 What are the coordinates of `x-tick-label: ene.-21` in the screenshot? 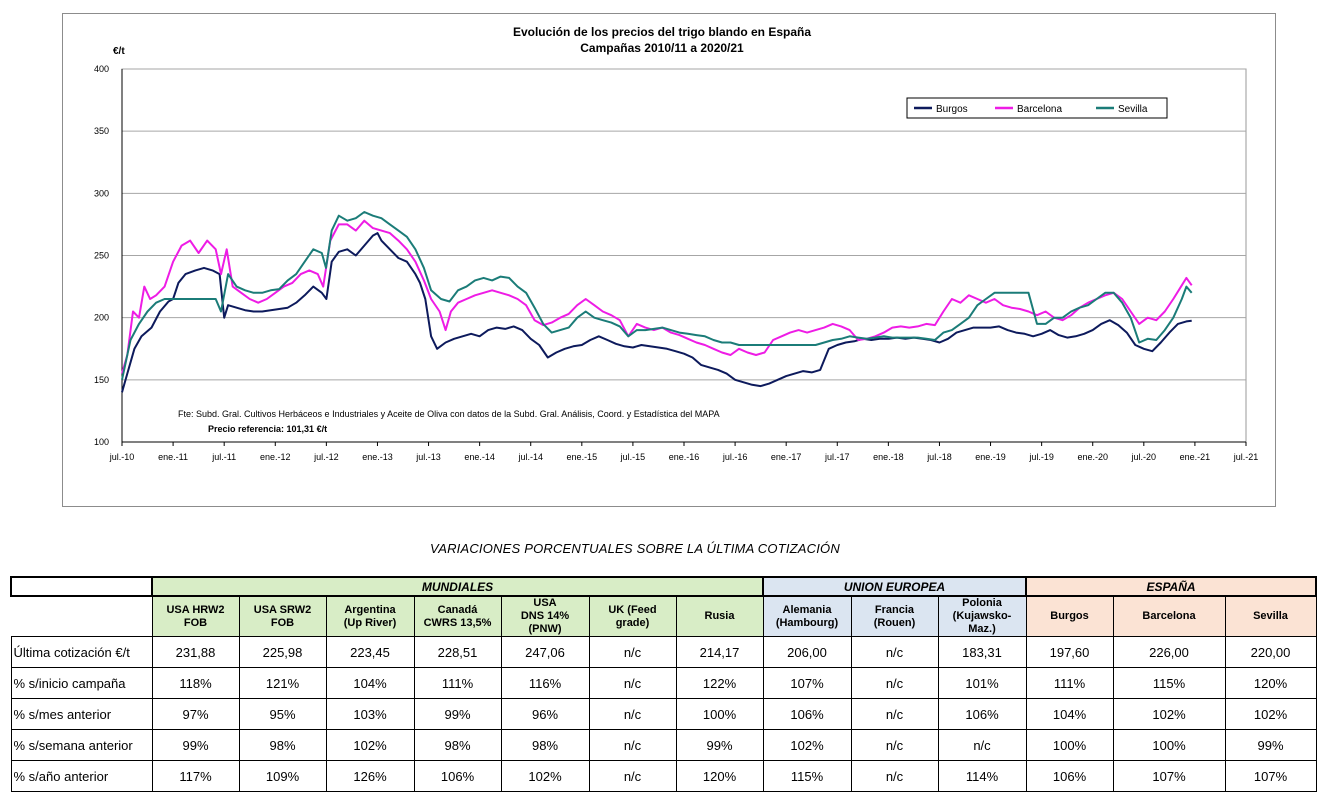 It's located at (1195, 457).